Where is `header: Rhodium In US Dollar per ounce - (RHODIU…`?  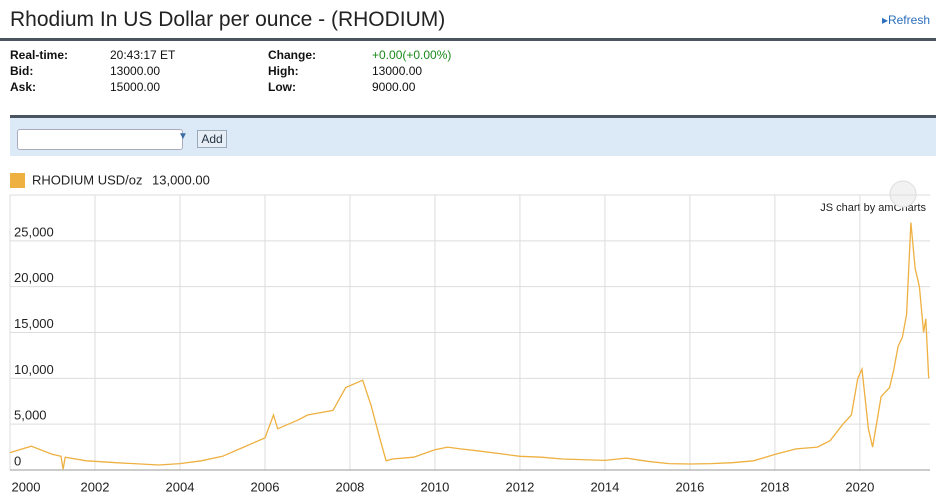 header: Rhodium In US Dollar per ounce - (RHODIU… is located at coordinates (468, 20).